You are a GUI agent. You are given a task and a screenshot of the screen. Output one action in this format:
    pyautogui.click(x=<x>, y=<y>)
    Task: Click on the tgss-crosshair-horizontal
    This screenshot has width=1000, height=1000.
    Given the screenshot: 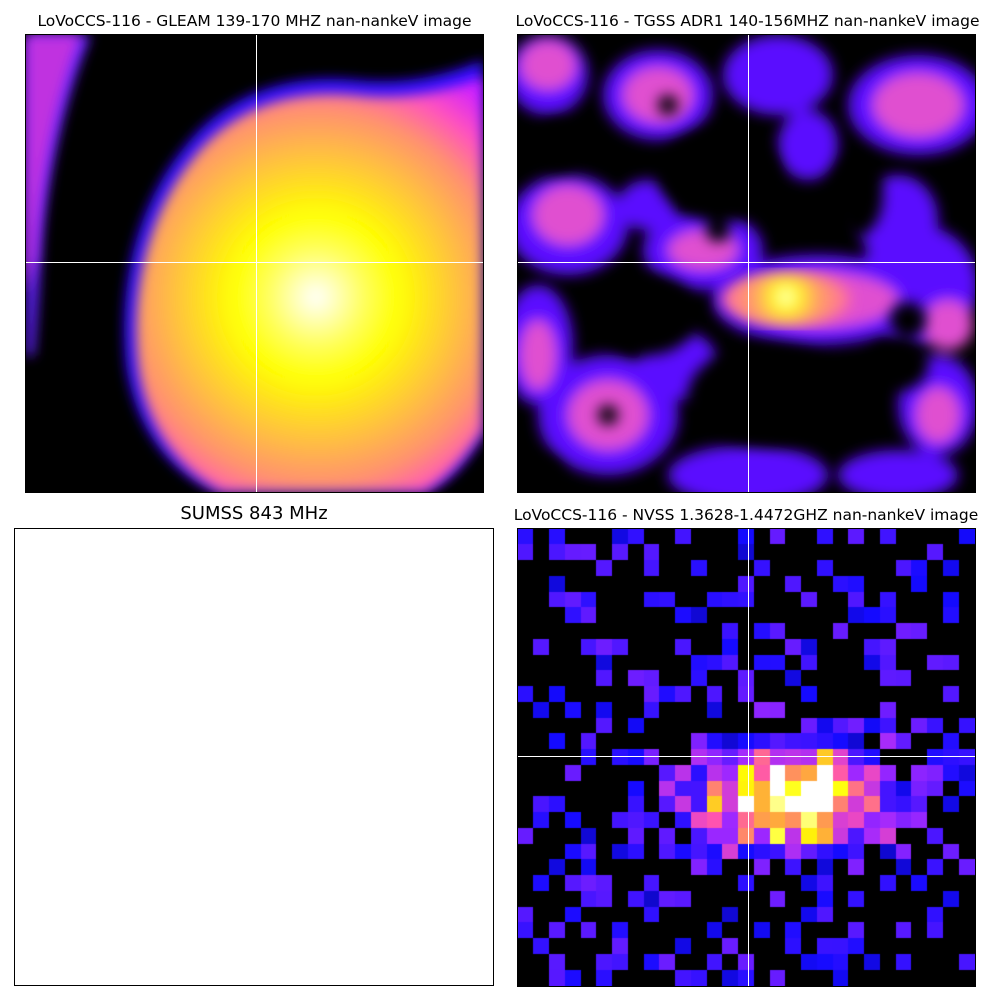 What is the action you would take?
    pyautogui.click(x=746, y=262)
    